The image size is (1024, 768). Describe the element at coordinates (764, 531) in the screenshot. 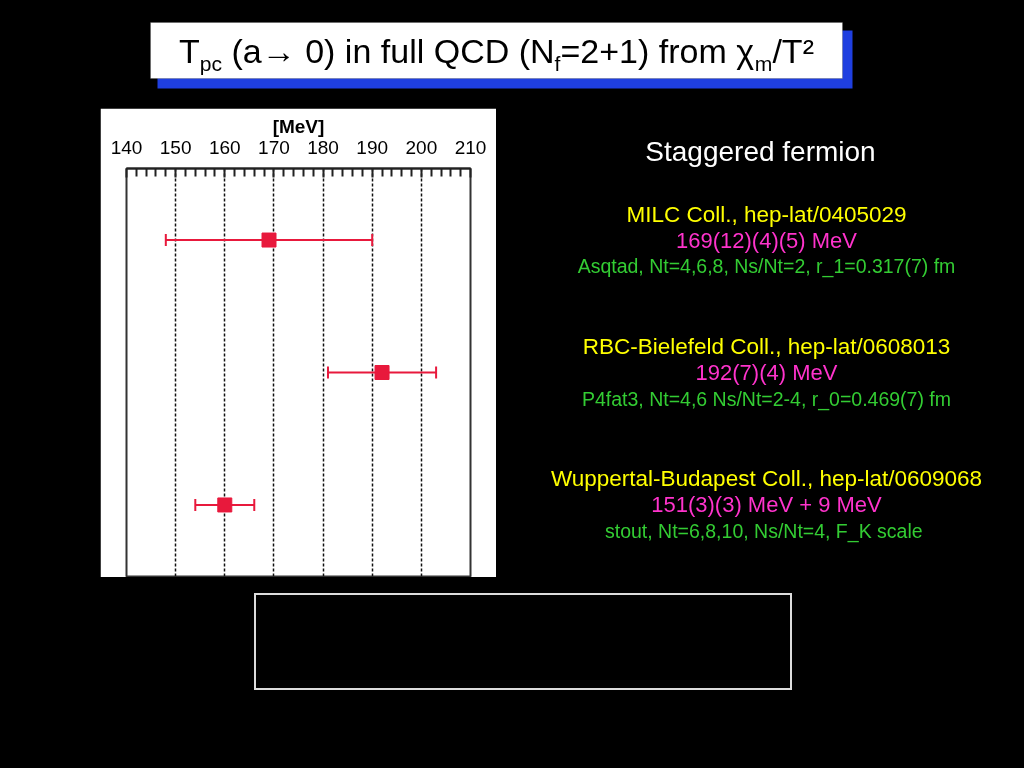

I see `text: stout, Nt=6,8,10, Ns/Nt=4, F_K scale` at that location.